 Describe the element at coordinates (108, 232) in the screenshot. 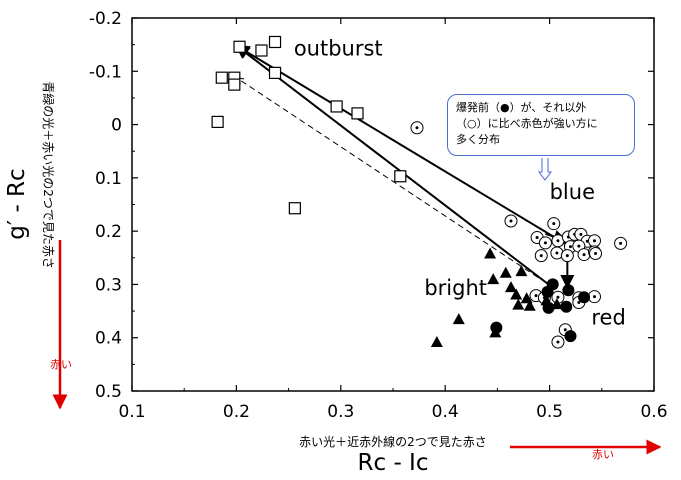

I see `y-tick-label: 0.2` at that location.